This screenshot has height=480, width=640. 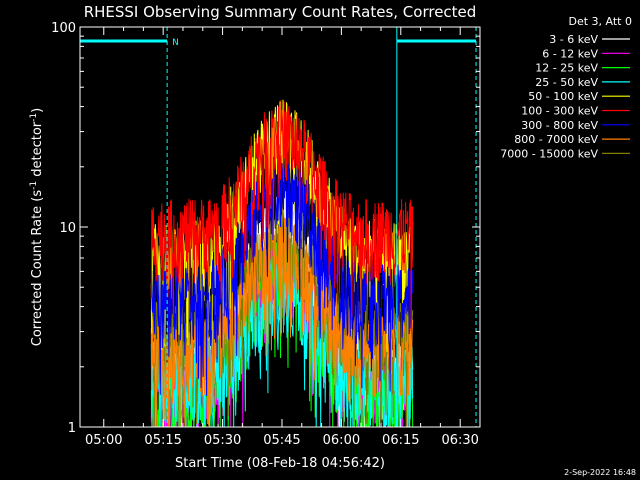 I want to click on x-tick-label: 05:15, so click(x=162, y=440).